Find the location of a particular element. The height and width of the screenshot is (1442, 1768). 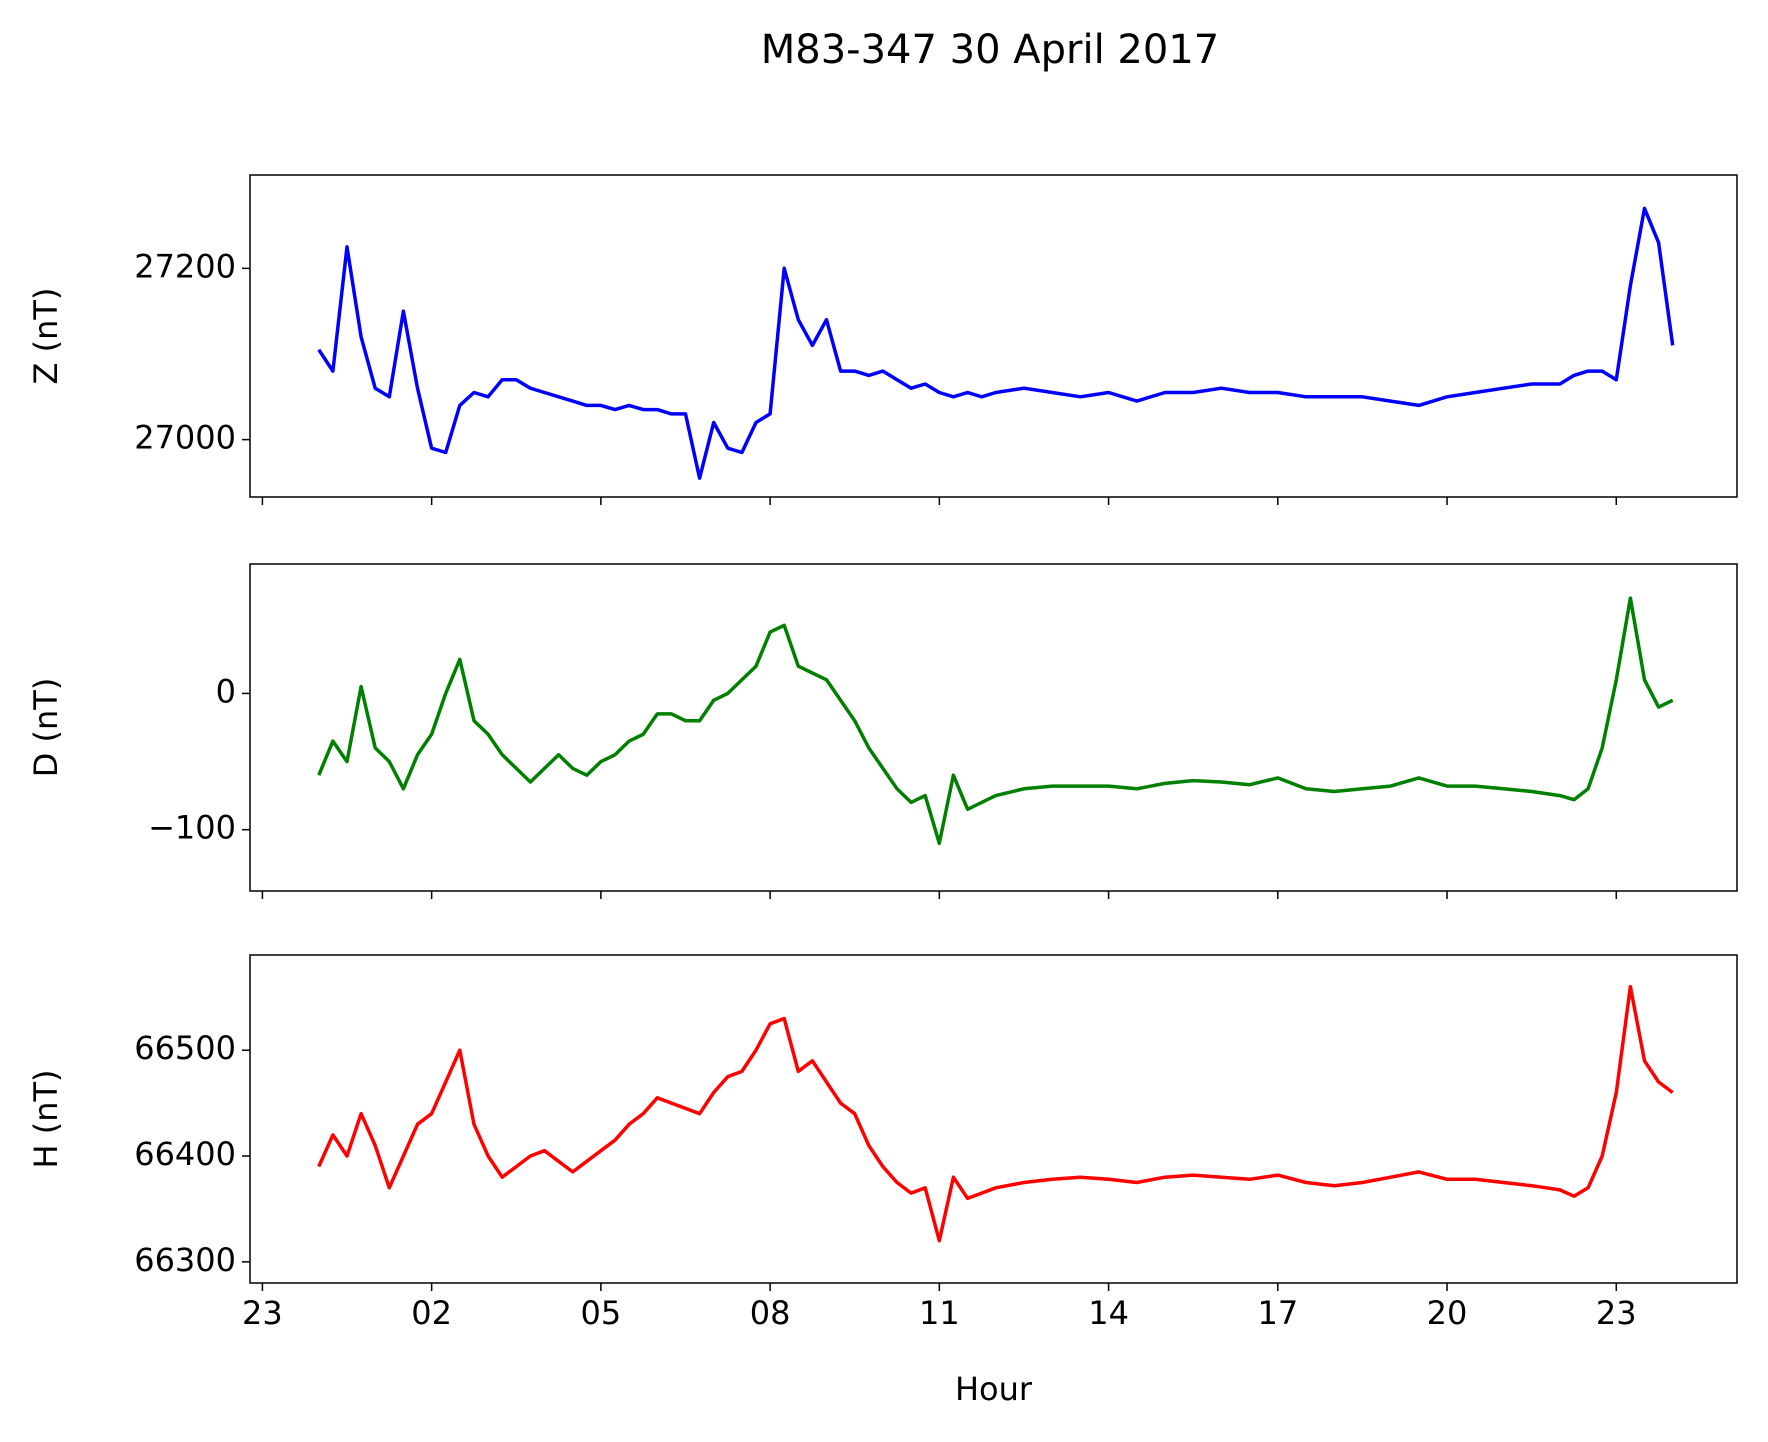

x-tick-label: 05 is located at coordinates (601, 1313).